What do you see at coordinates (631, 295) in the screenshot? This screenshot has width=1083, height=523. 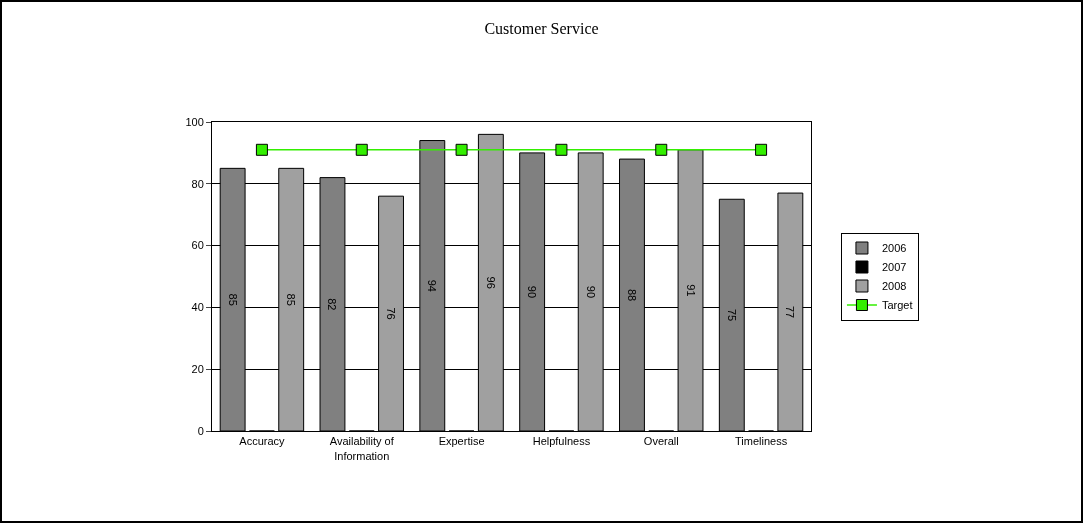 I see `data-label: 88` at bounding box center [631, 295].